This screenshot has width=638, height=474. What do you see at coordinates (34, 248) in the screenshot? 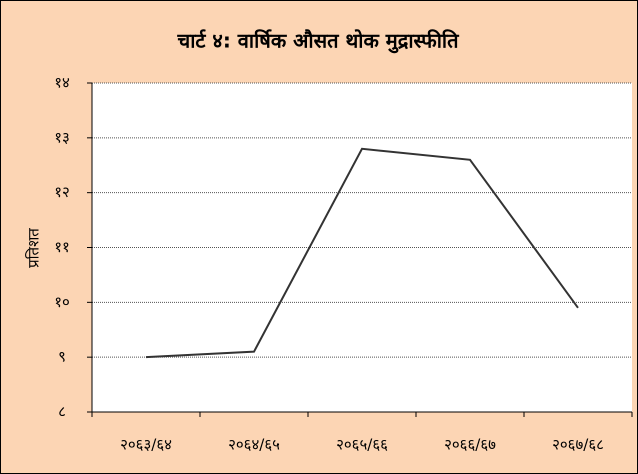
I see `y-axis-label: प्रतिशत` at bounding box center [34, 248].